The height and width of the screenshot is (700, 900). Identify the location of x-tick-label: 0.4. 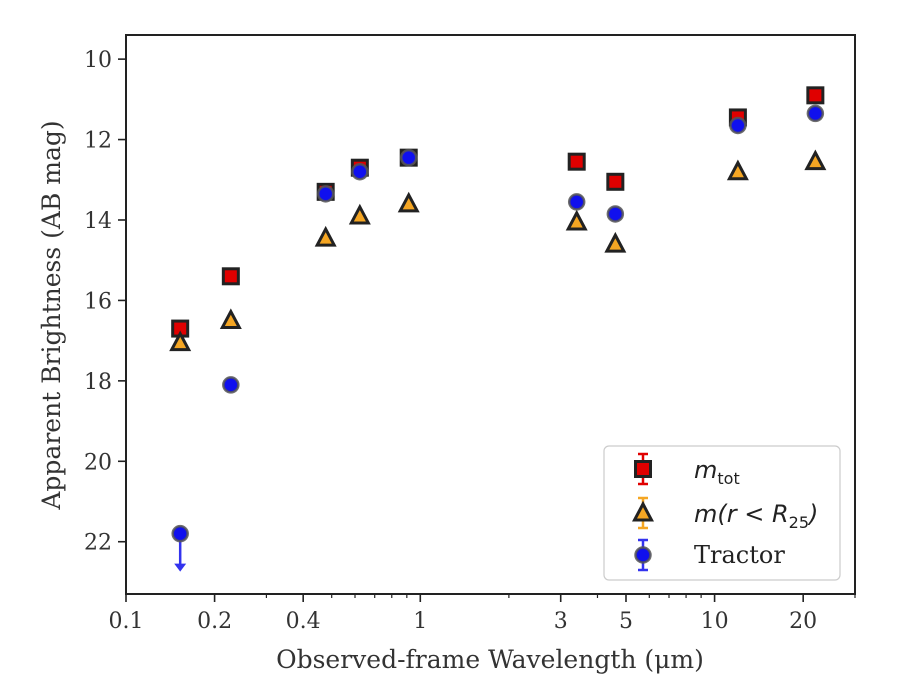
(303, 621).